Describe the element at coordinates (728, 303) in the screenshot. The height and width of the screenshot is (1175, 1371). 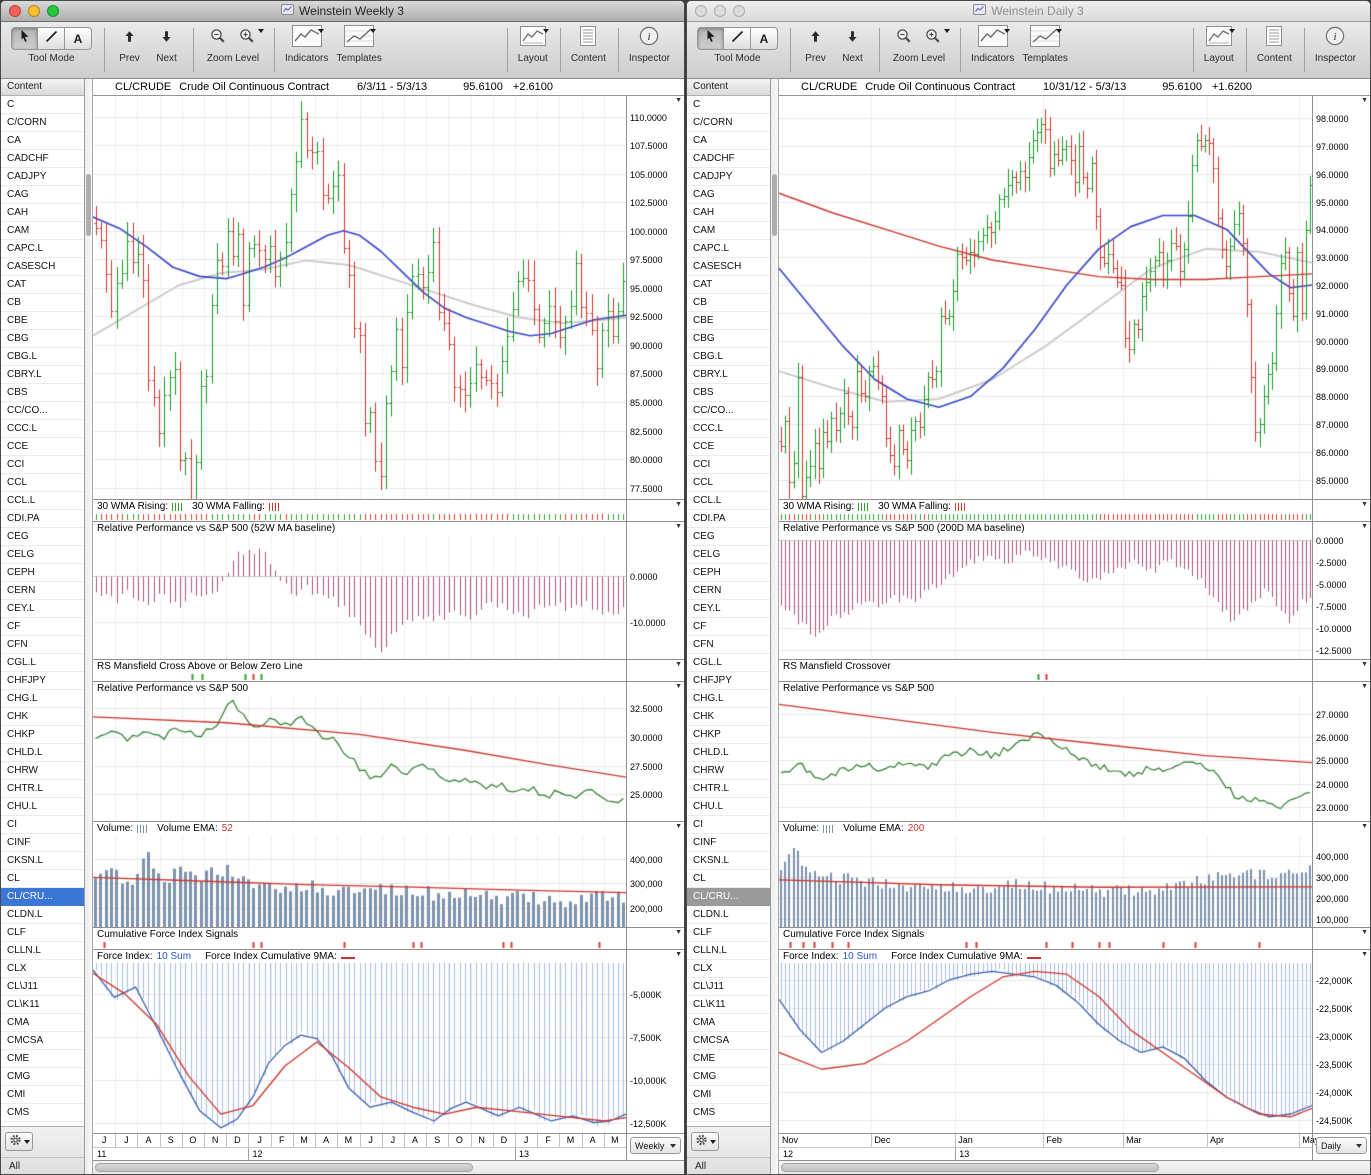
I see `sidebar-item-cb: CB` at that location.